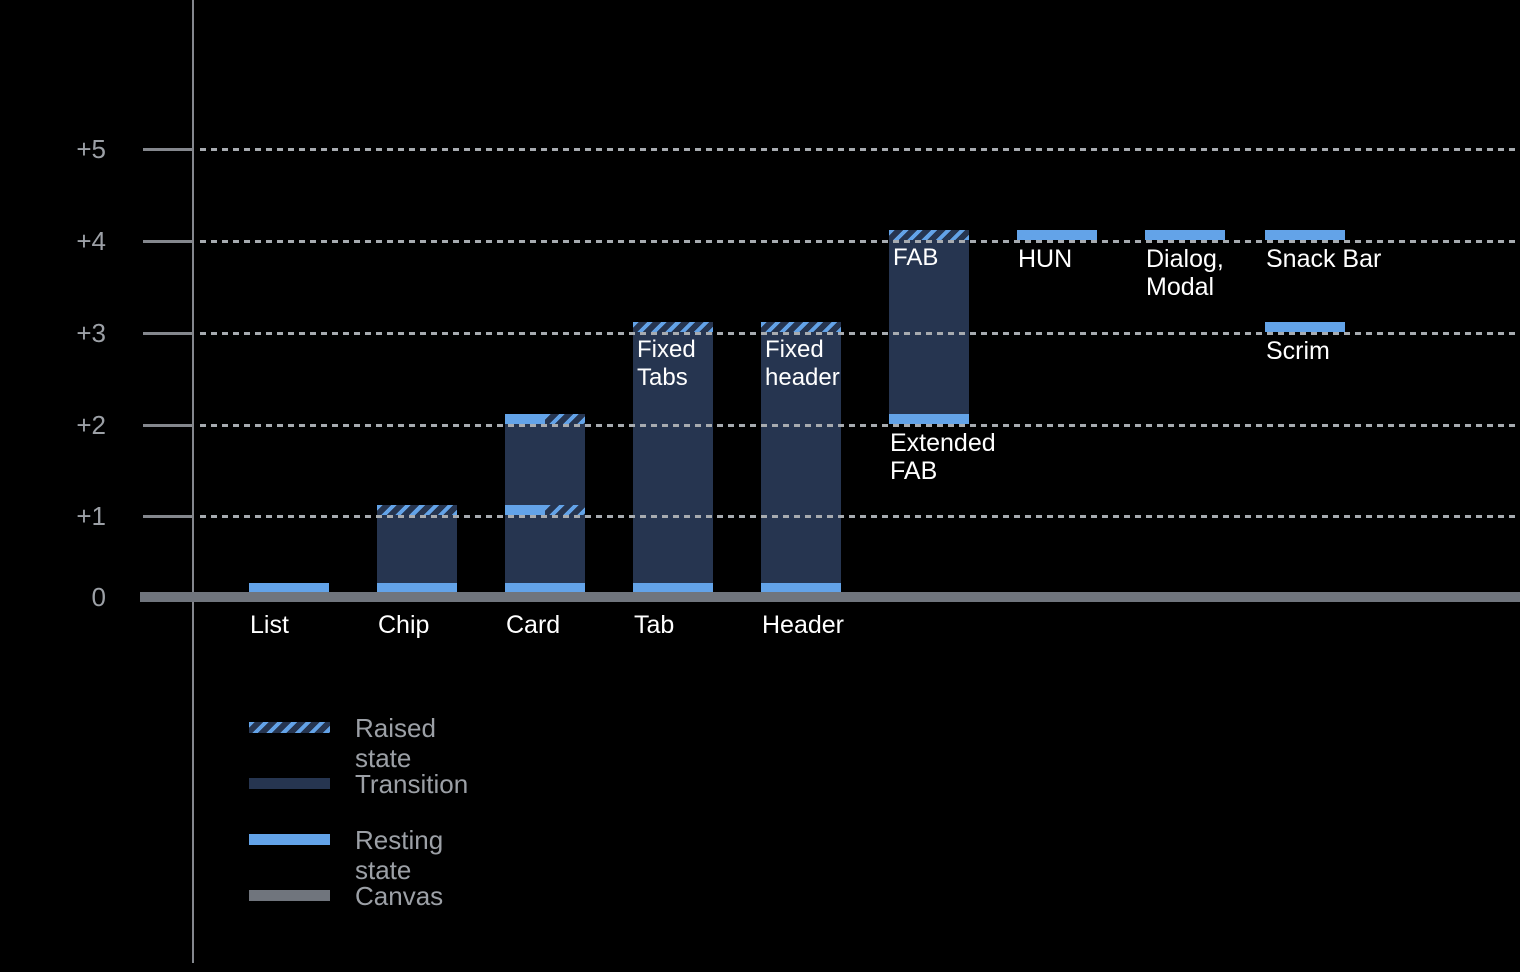 This screenshot has width=1520, height=972. Describe the element at coordinates (269, 625) in the screenshot. I see `label-list: List` at that location.